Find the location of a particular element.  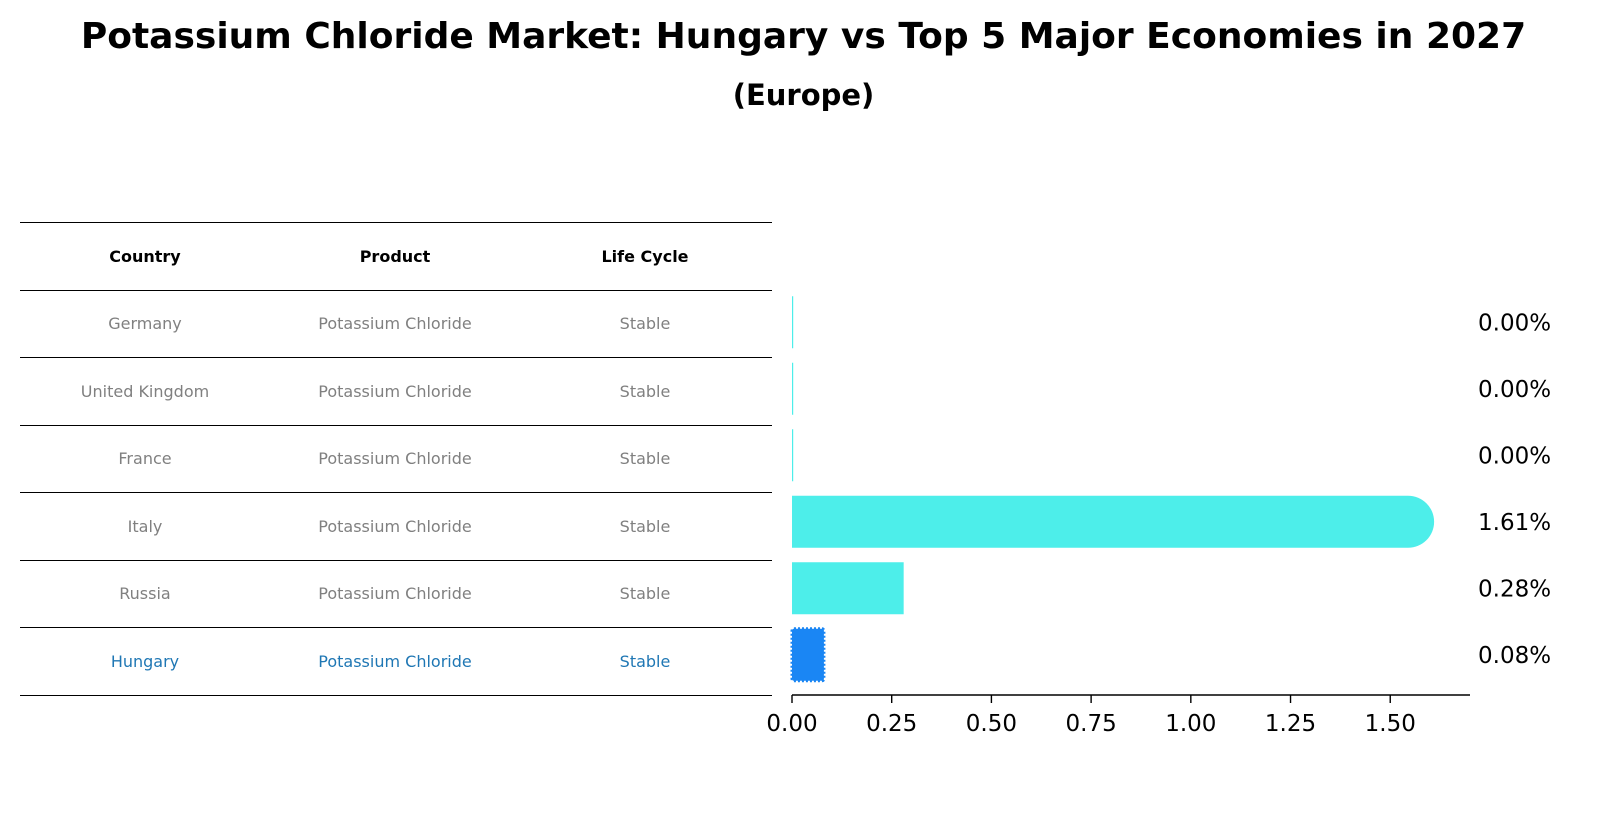

table-row-highlighted: Hungary Potassium Chloride Stable is located at coordinates (396, 661).